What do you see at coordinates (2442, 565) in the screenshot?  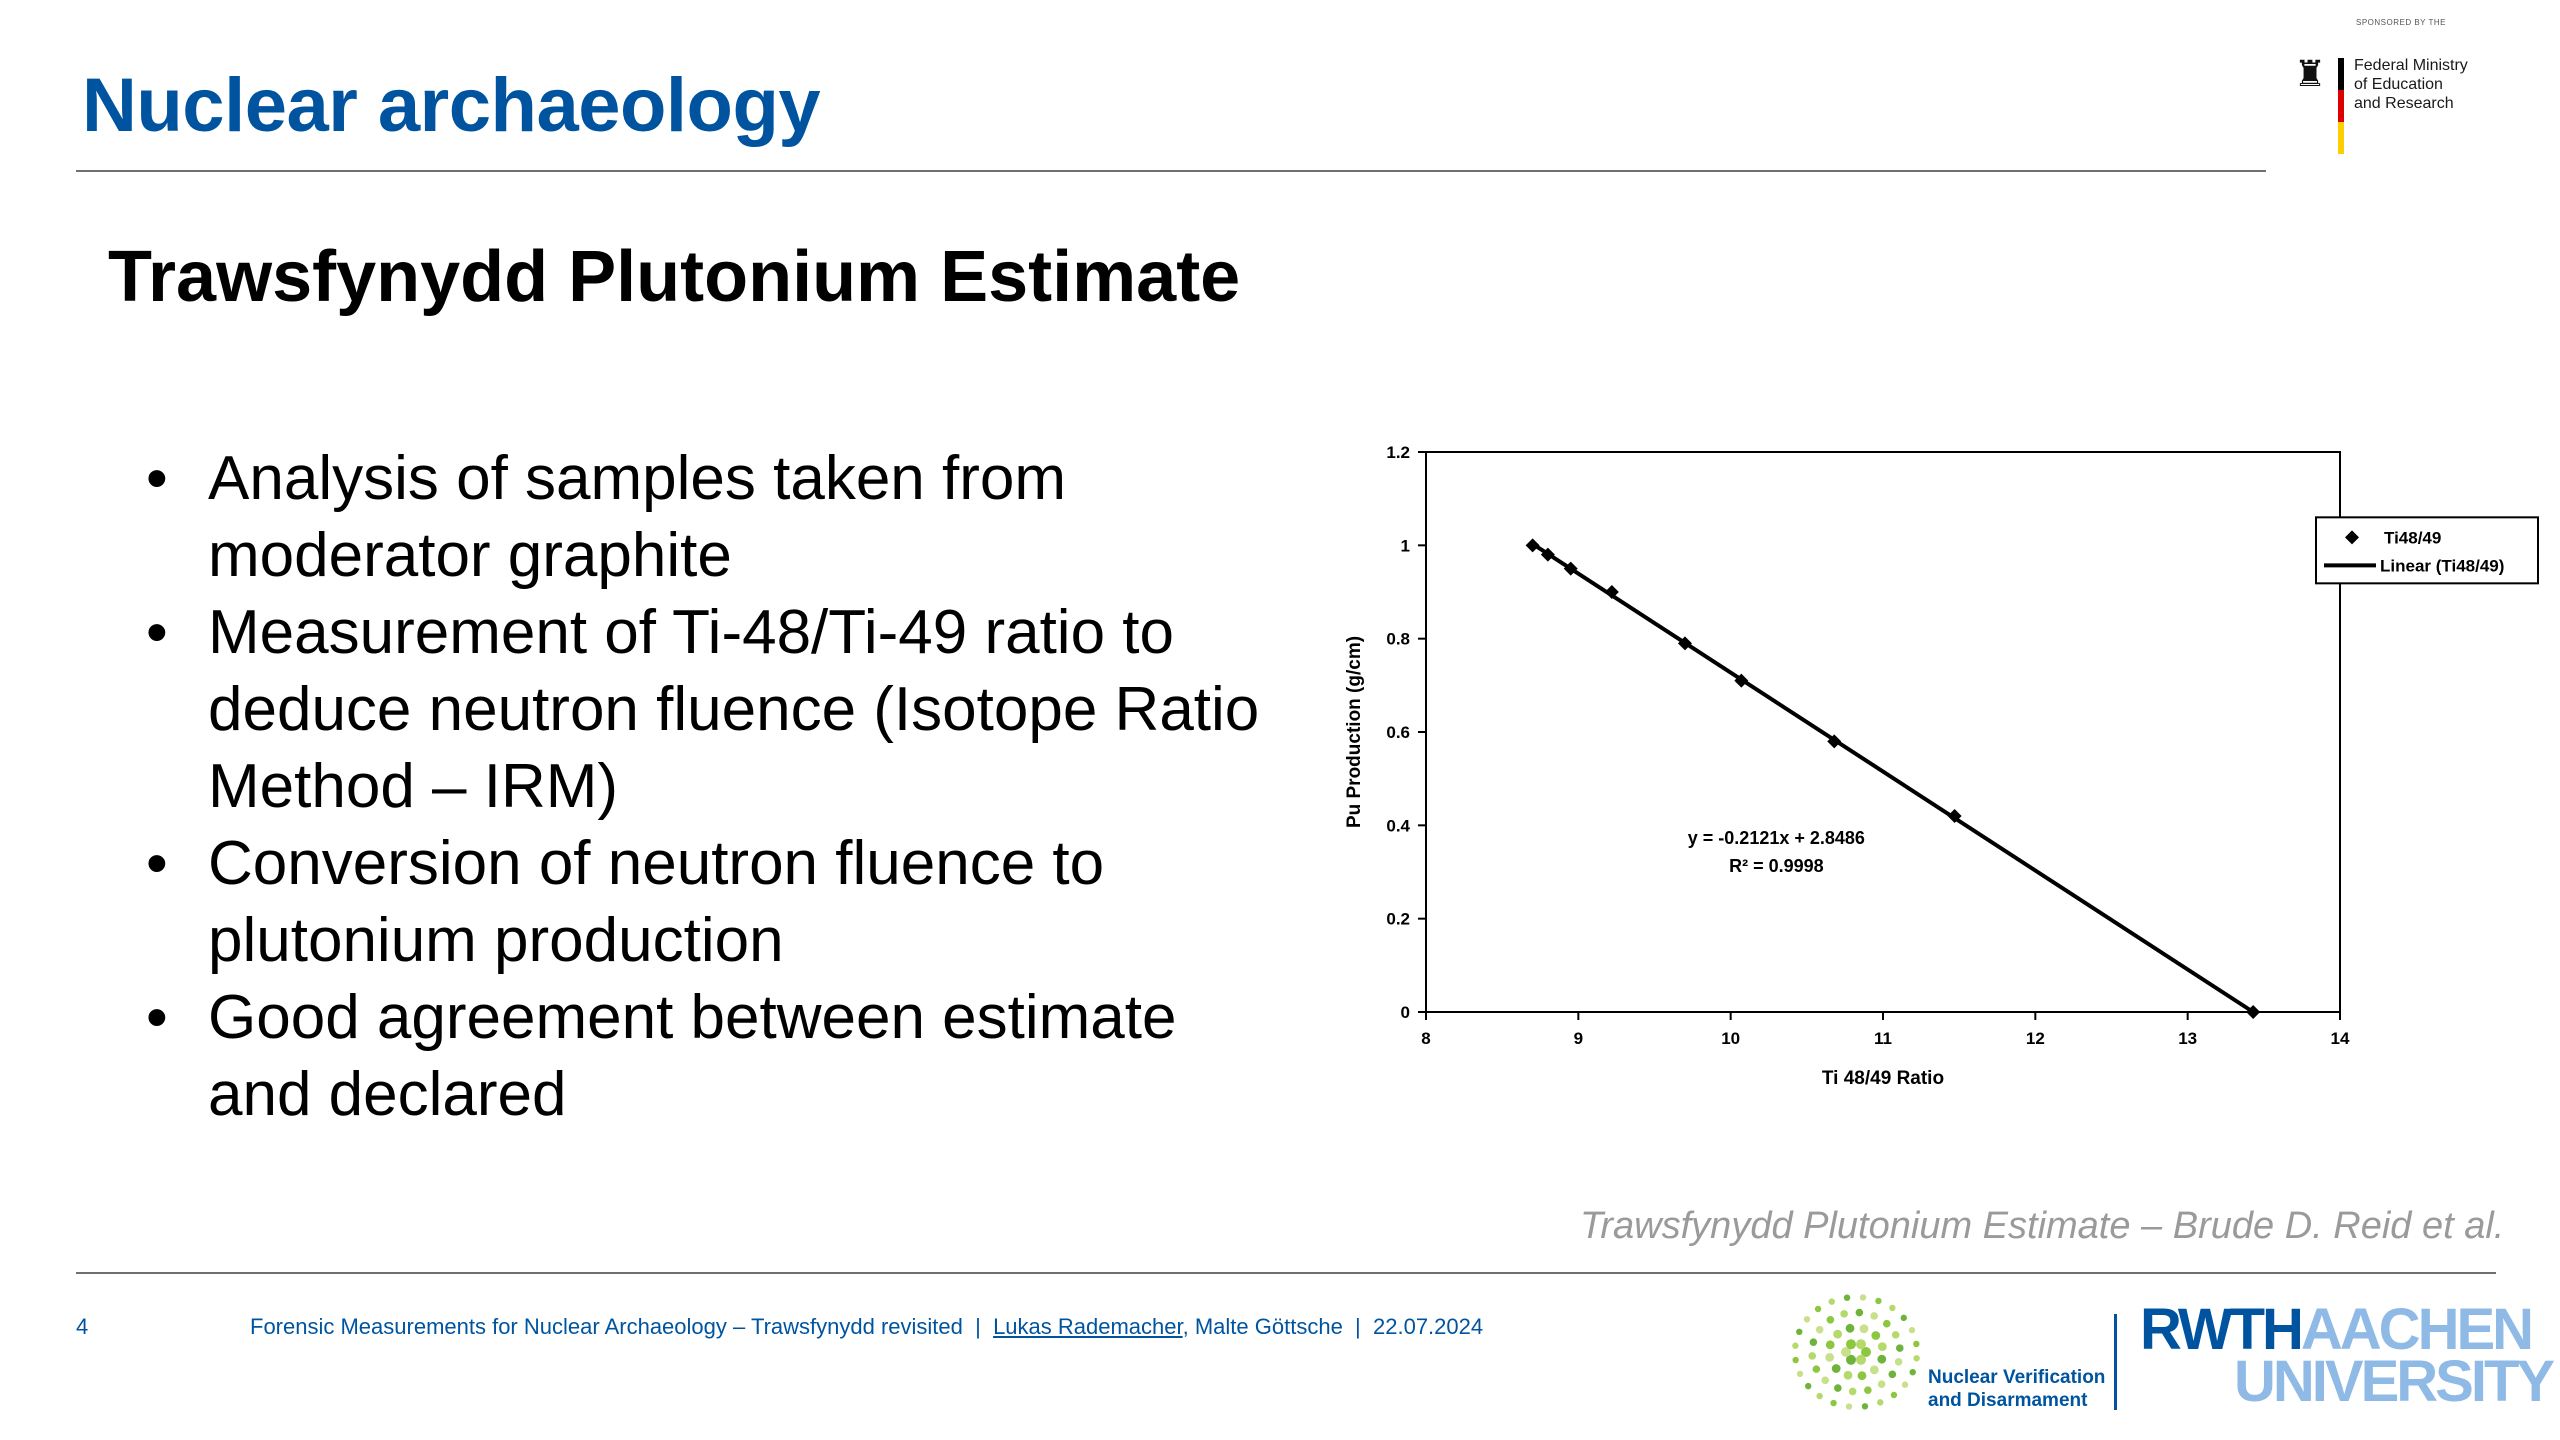 I see `legend-label: Linear (Ti48/49)` at bounding box center [2442, 565].